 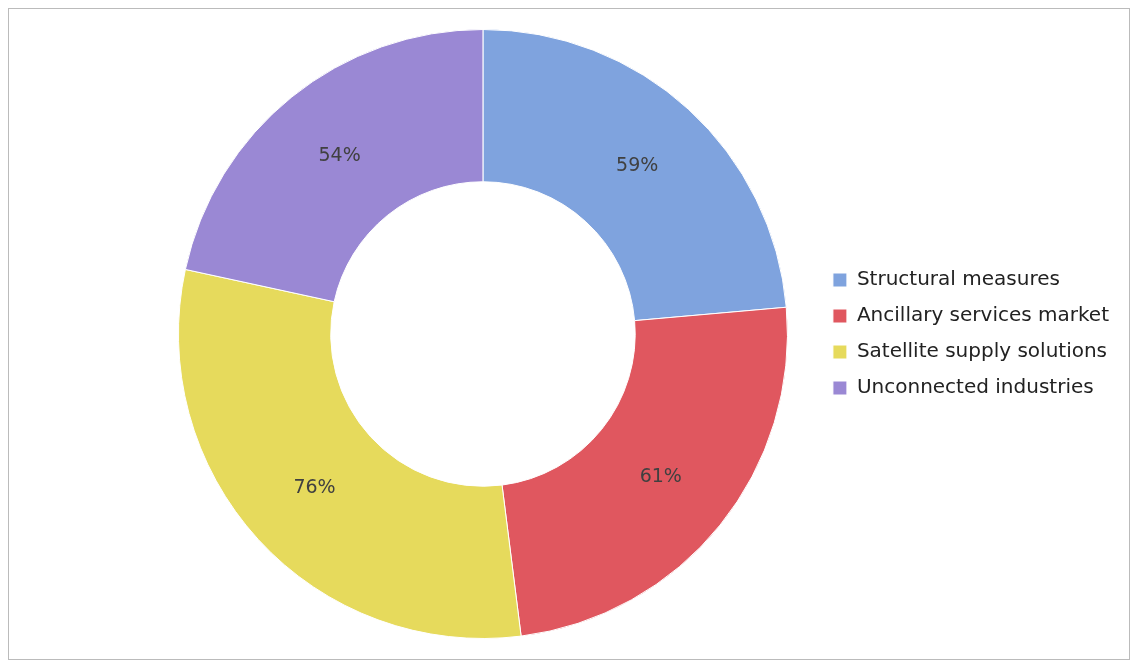 What do you see at coordinates (958, 278) in the screenshot?
I see `legend-label: Structural measures` at bounding box center [958, 278].